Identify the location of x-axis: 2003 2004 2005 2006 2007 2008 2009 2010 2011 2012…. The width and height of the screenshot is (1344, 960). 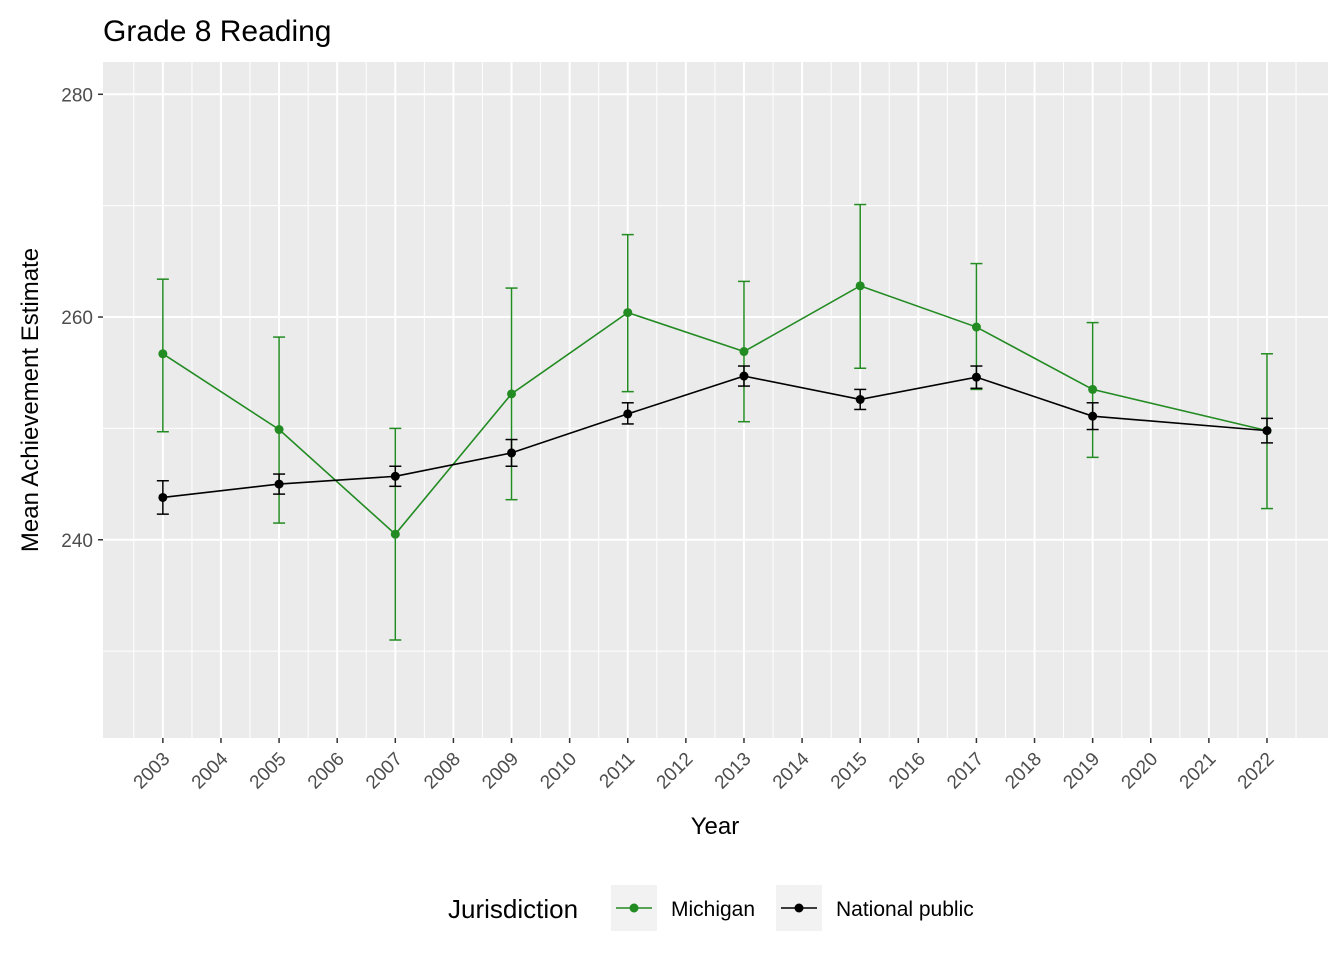
(704, 765).